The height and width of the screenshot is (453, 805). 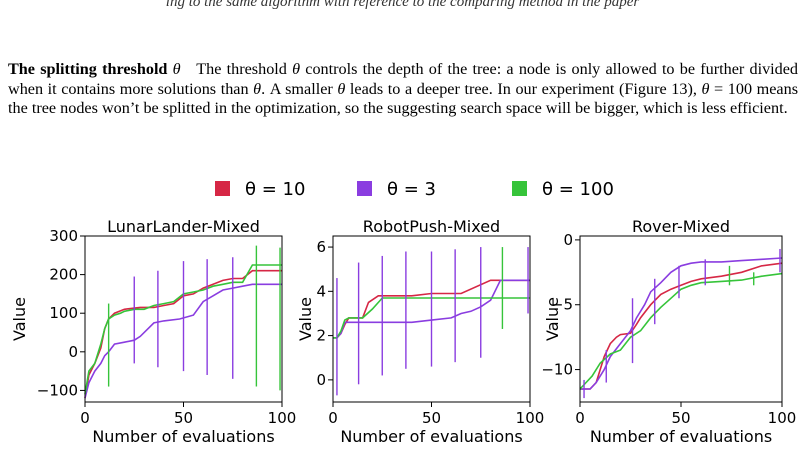 What do you see at coordinates (578, 189) in the screenshot?
I see `legend-label: θ = 100` at bounding box center [578, 189].